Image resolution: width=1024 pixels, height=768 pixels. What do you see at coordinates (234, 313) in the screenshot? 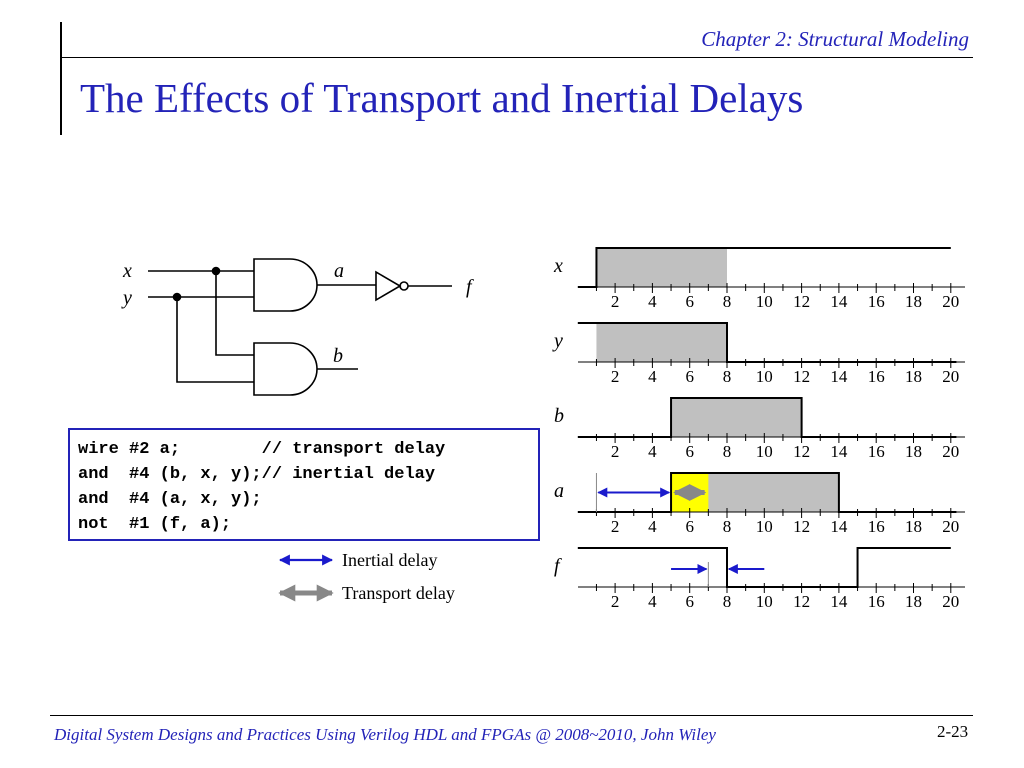
I see `wire-x-branch` at bounding box center [234, 313].